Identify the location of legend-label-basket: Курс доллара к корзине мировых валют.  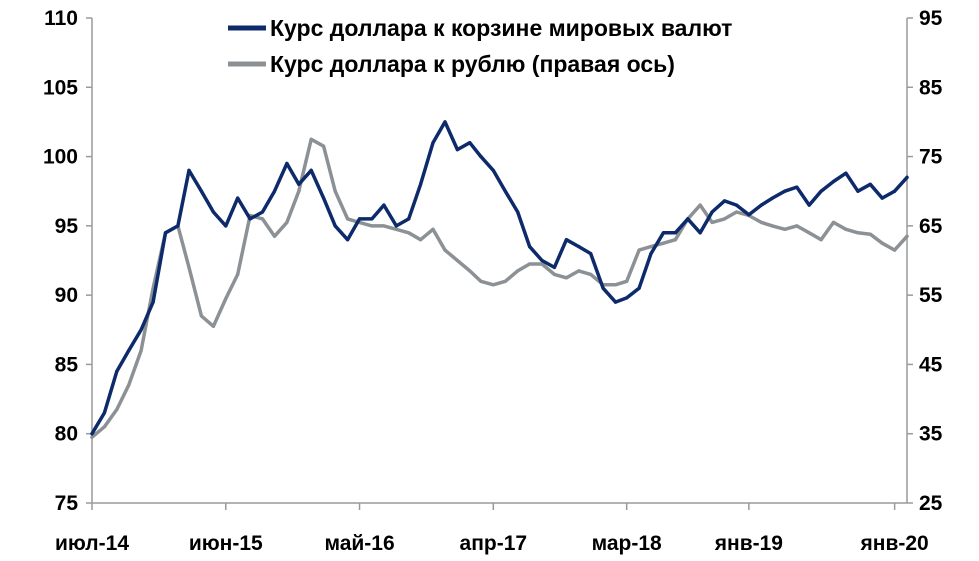
(501, 28).